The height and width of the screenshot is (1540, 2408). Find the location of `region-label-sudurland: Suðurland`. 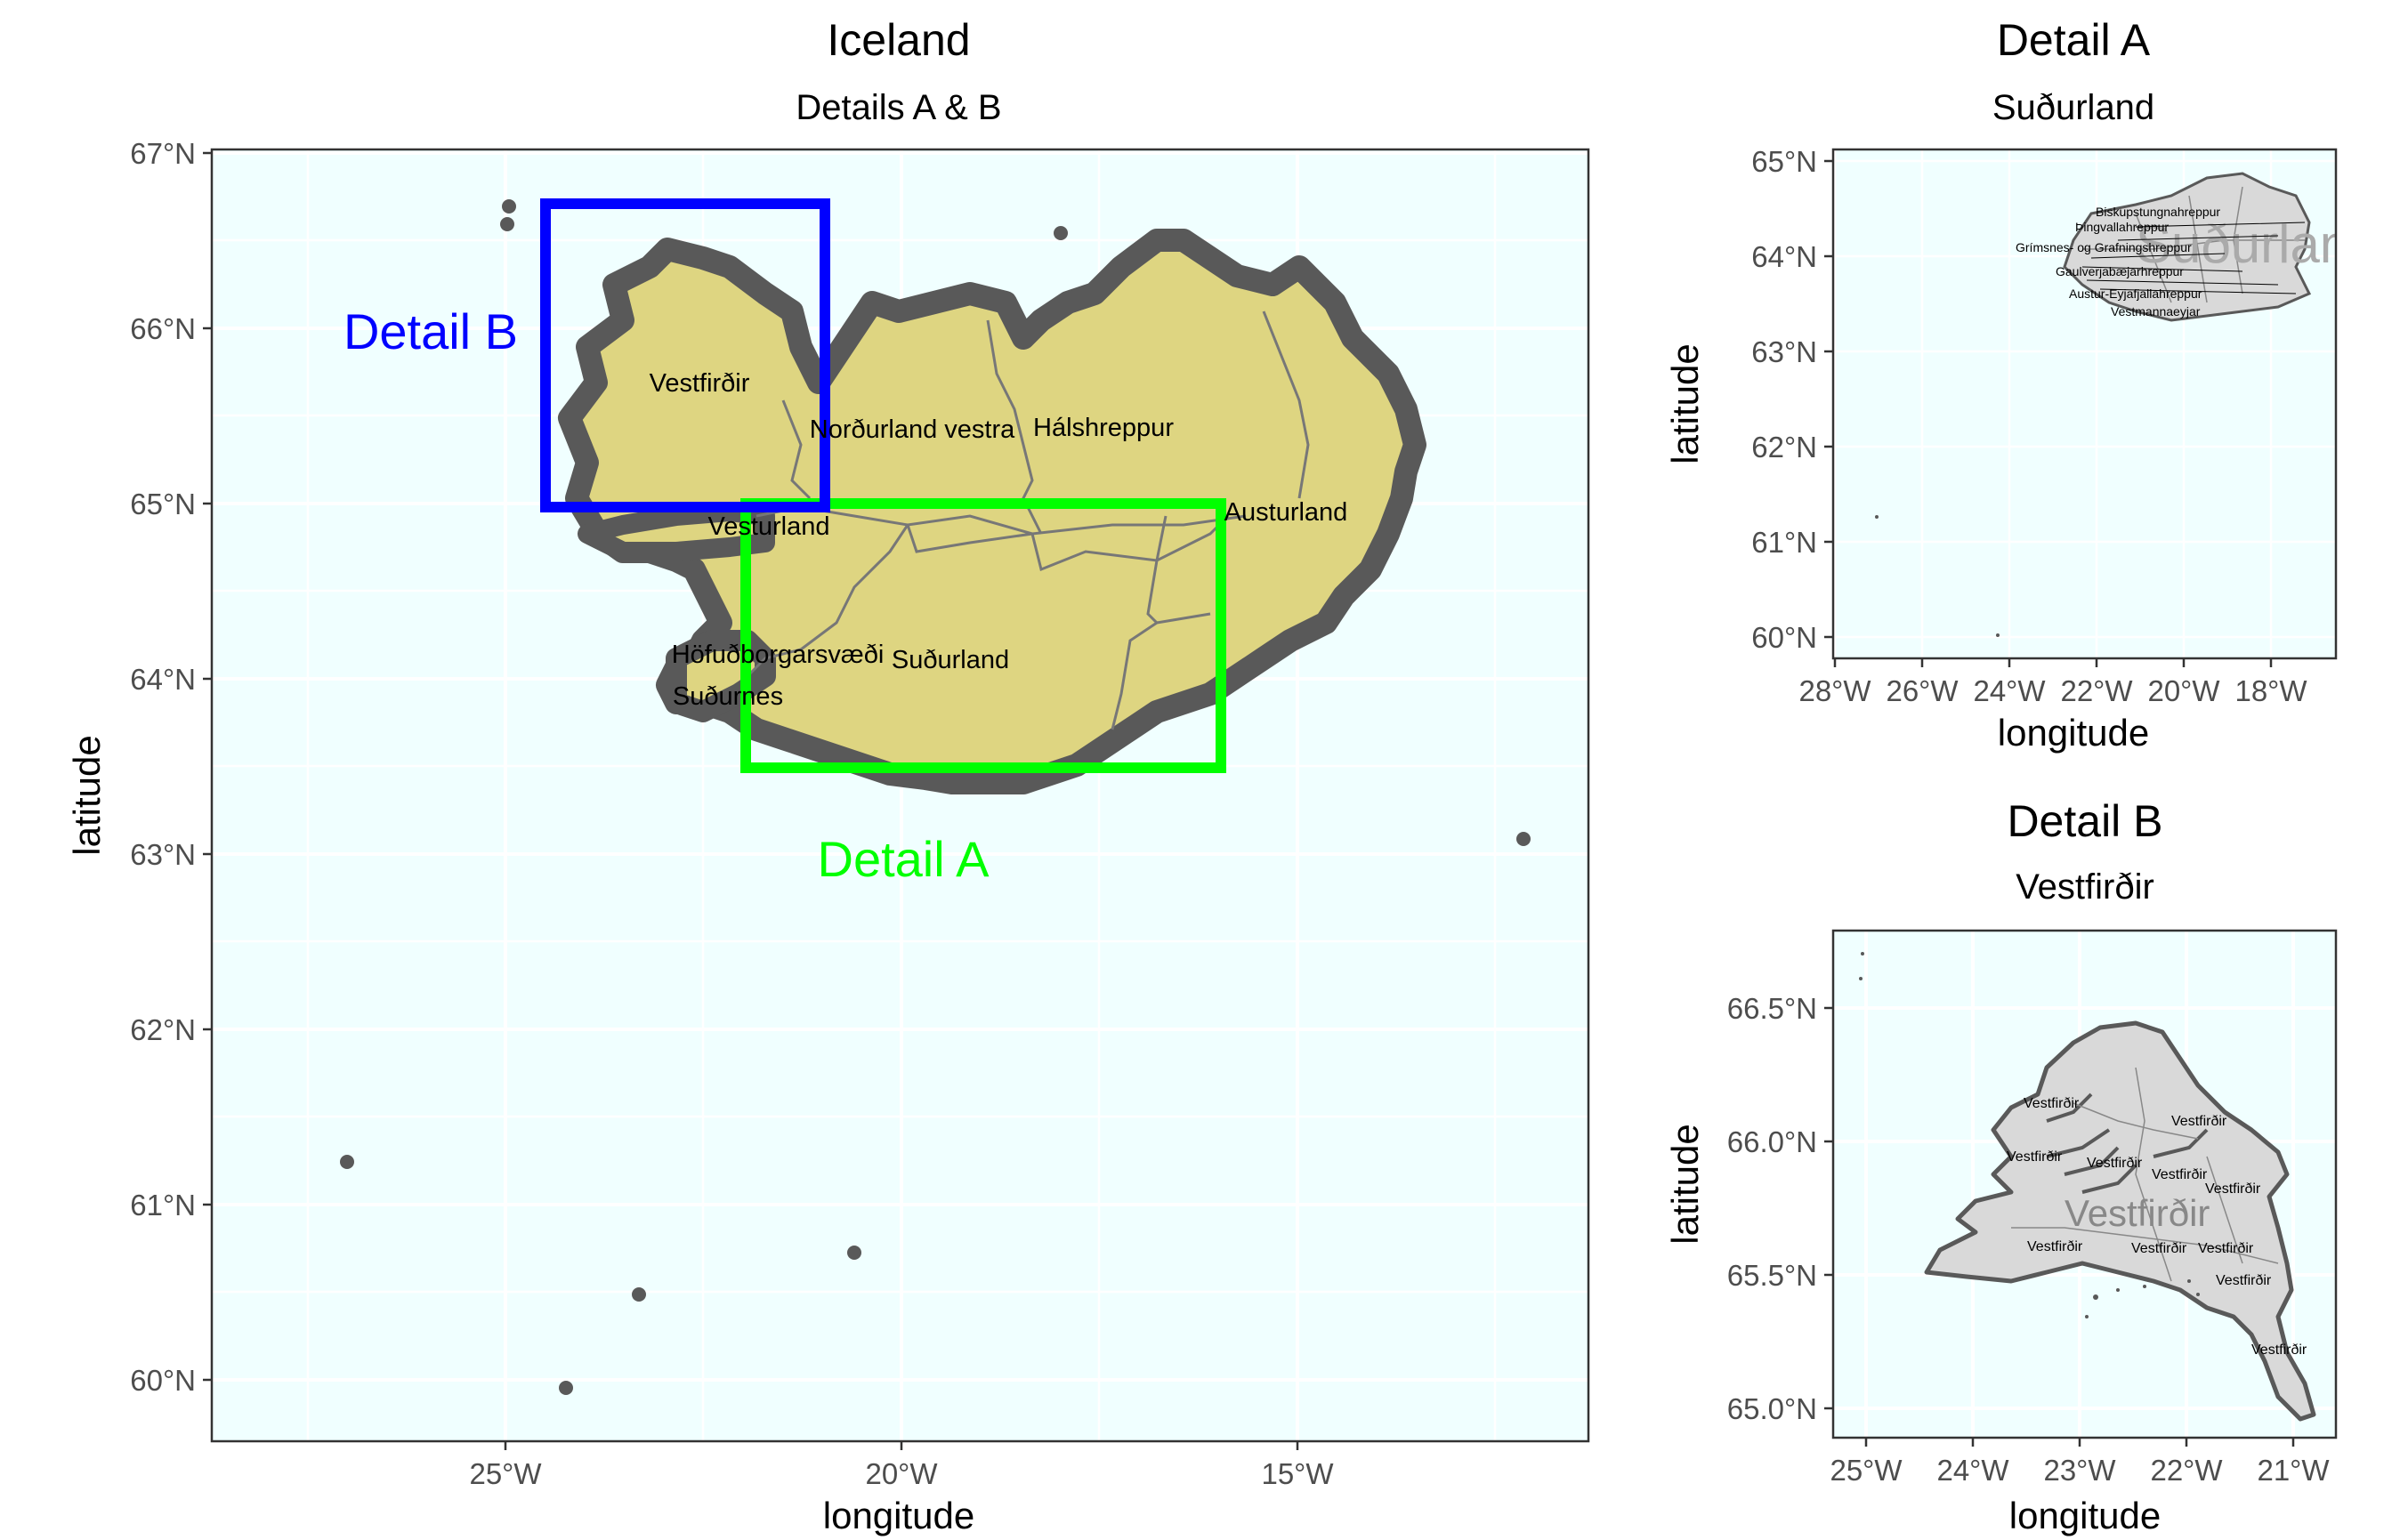

region-label-sudurland: Suðurland is located at coordinates (950, 660).